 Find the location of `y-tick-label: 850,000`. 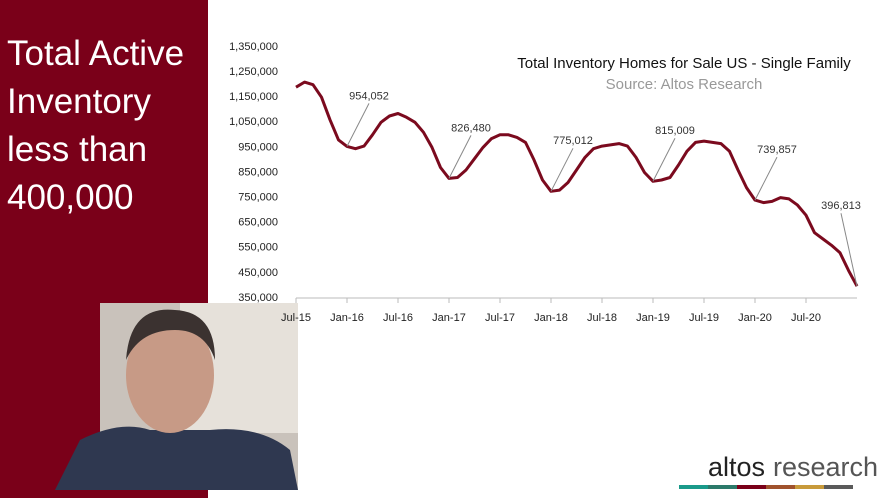

y-tick-label: 850,000 is located at coordinates (258, 172).